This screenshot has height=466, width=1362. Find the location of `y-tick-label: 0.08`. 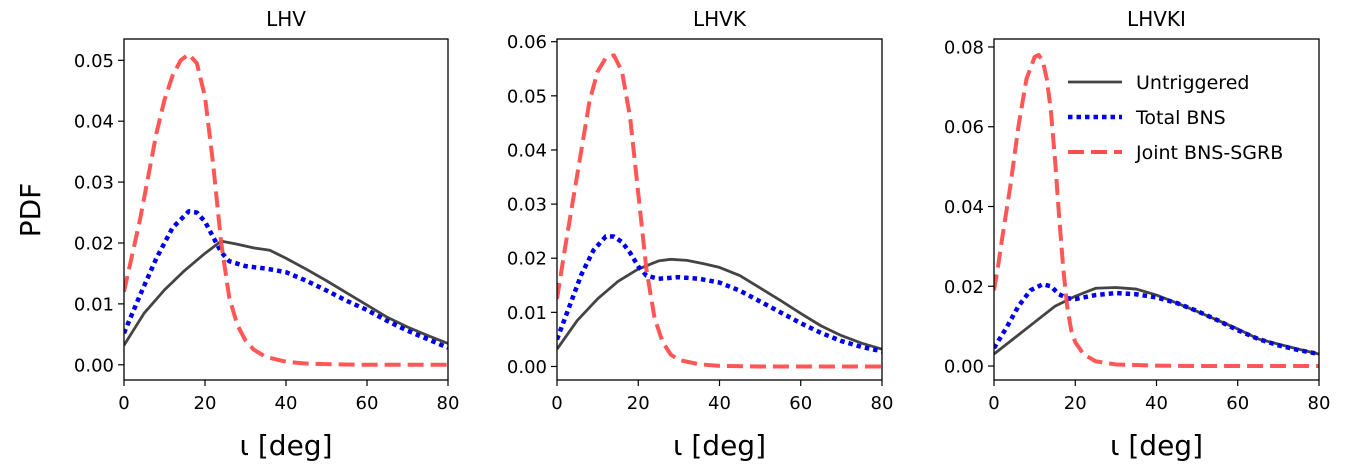

y-tick-label: 0.08 is located at coordinates (964, 47).